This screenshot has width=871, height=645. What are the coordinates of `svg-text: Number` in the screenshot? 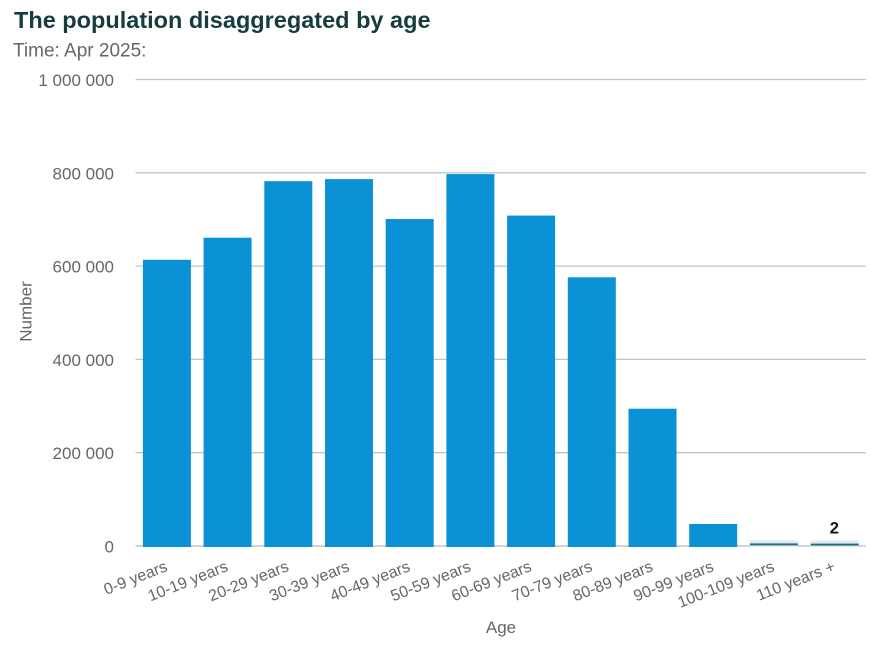 It's located at (26, 311).